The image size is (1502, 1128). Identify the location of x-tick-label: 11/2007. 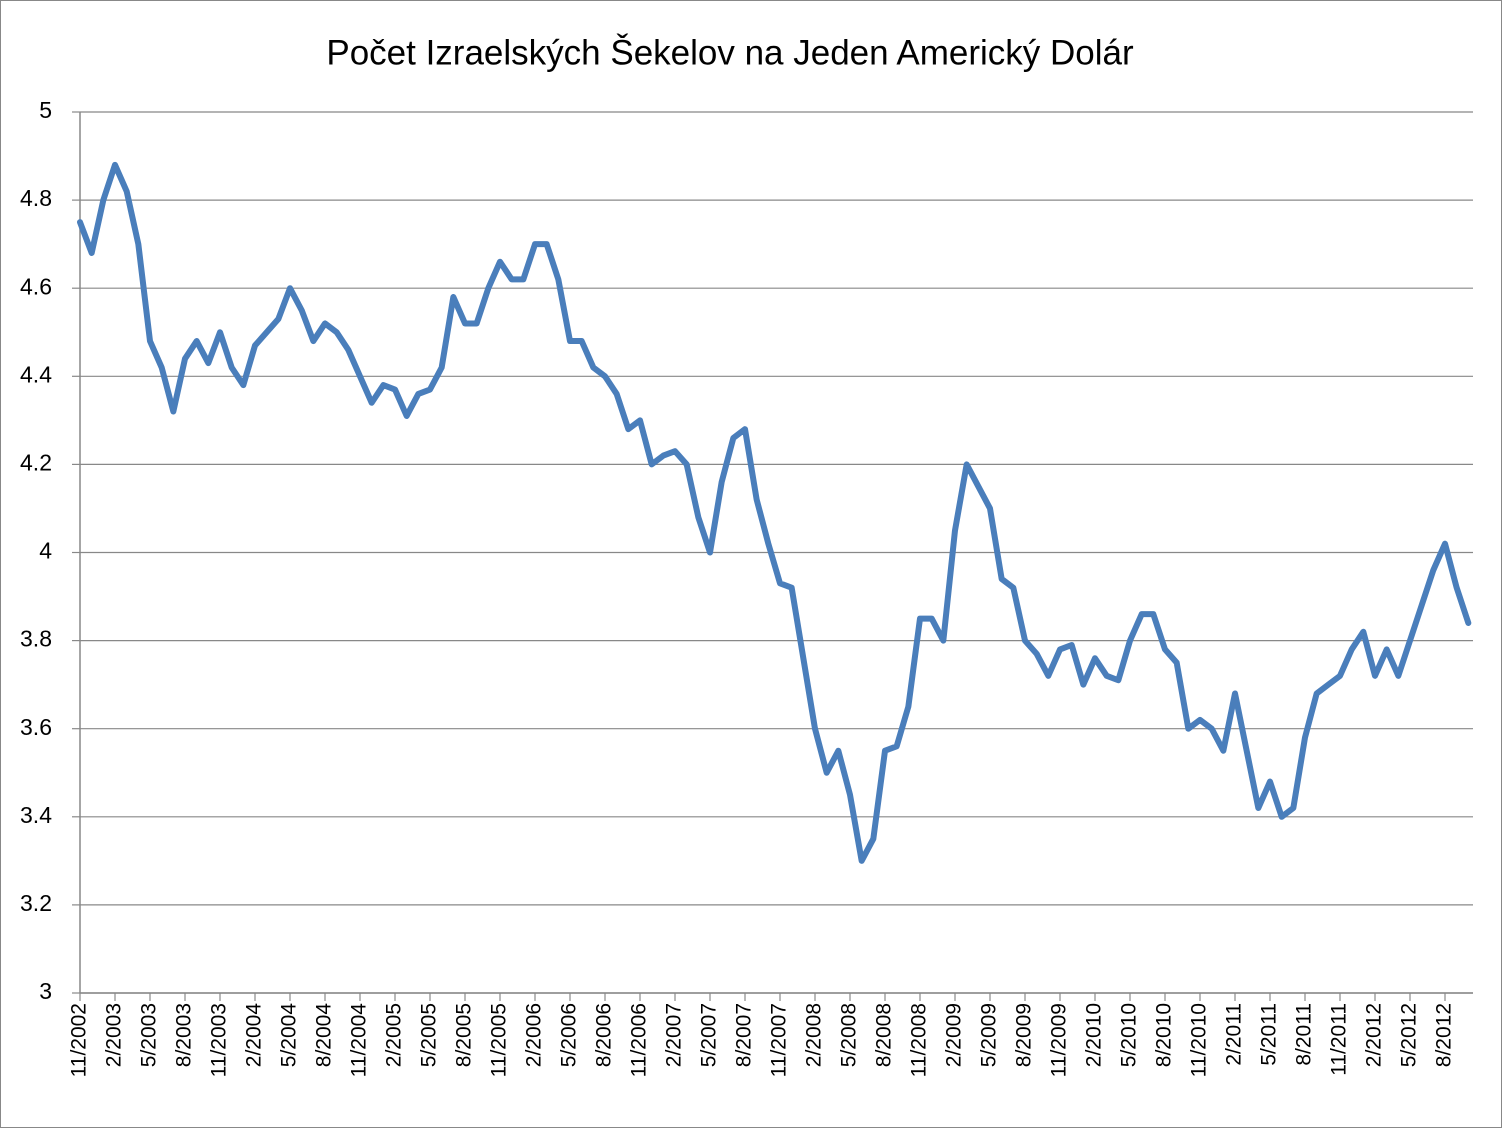
(779, 1040).